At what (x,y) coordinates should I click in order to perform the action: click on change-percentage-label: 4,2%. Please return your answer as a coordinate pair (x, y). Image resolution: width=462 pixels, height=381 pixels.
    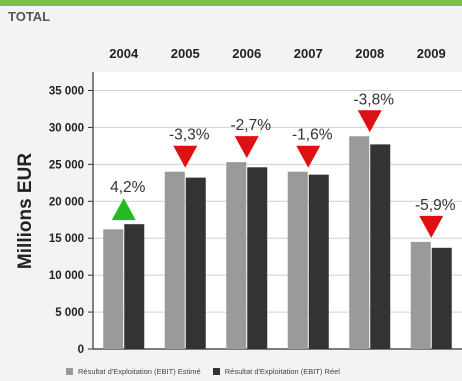
    Looking at the image, I should click on (128, 187).